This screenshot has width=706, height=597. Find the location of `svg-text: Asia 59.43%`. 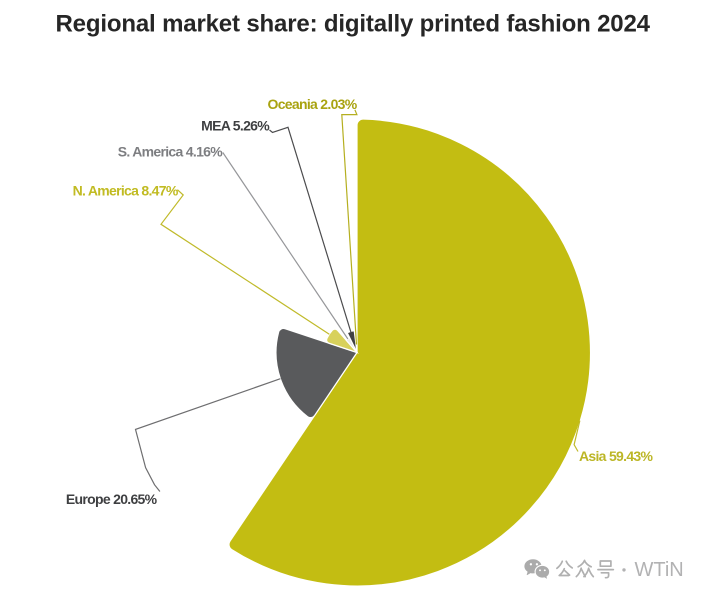

svg-text: Asia 59.43% is located at coordinates (616, 456).